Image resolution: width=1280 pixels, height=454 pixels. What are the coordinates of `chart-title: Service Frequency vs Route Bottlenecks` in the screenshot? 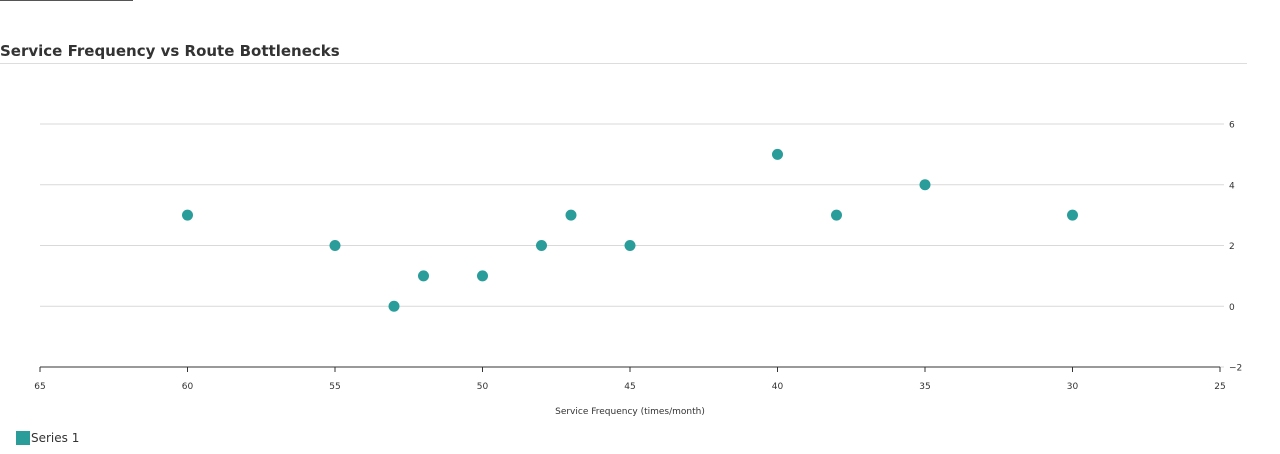 It's located at (170, 51).